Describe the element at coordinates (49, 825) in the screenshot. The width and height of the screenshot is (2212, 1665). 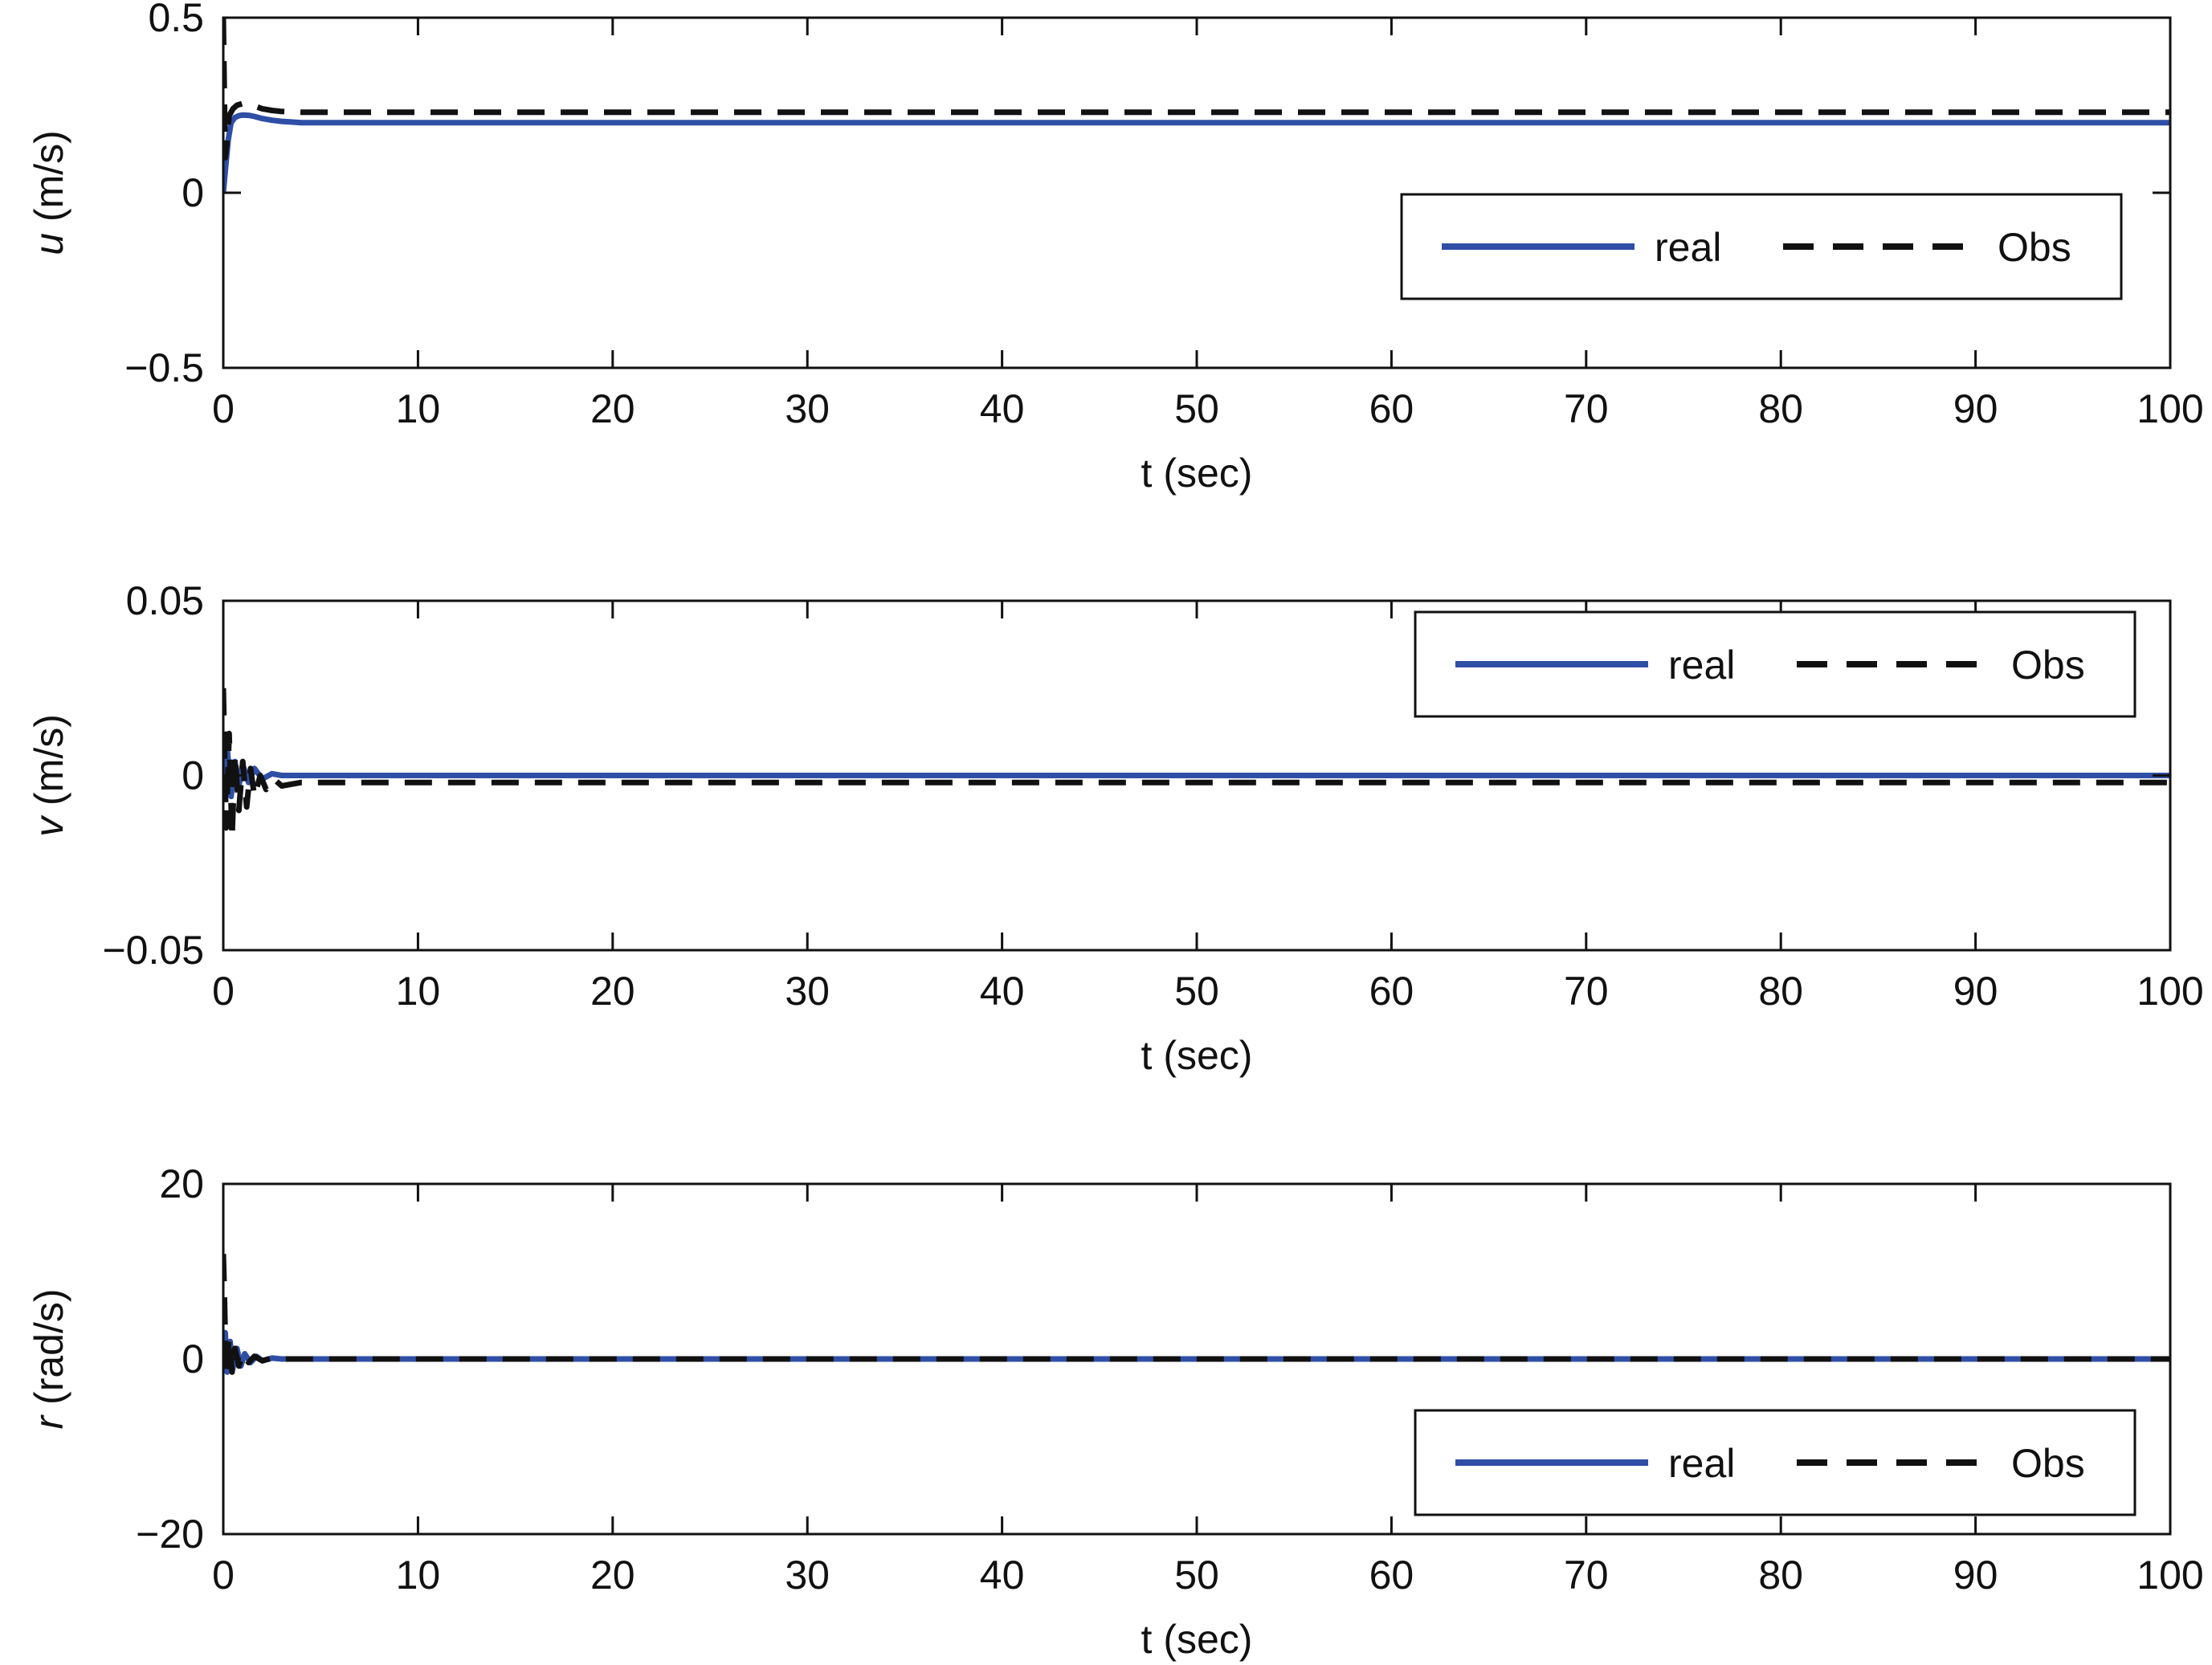
I see `y-axis-symbol: v` at that location.